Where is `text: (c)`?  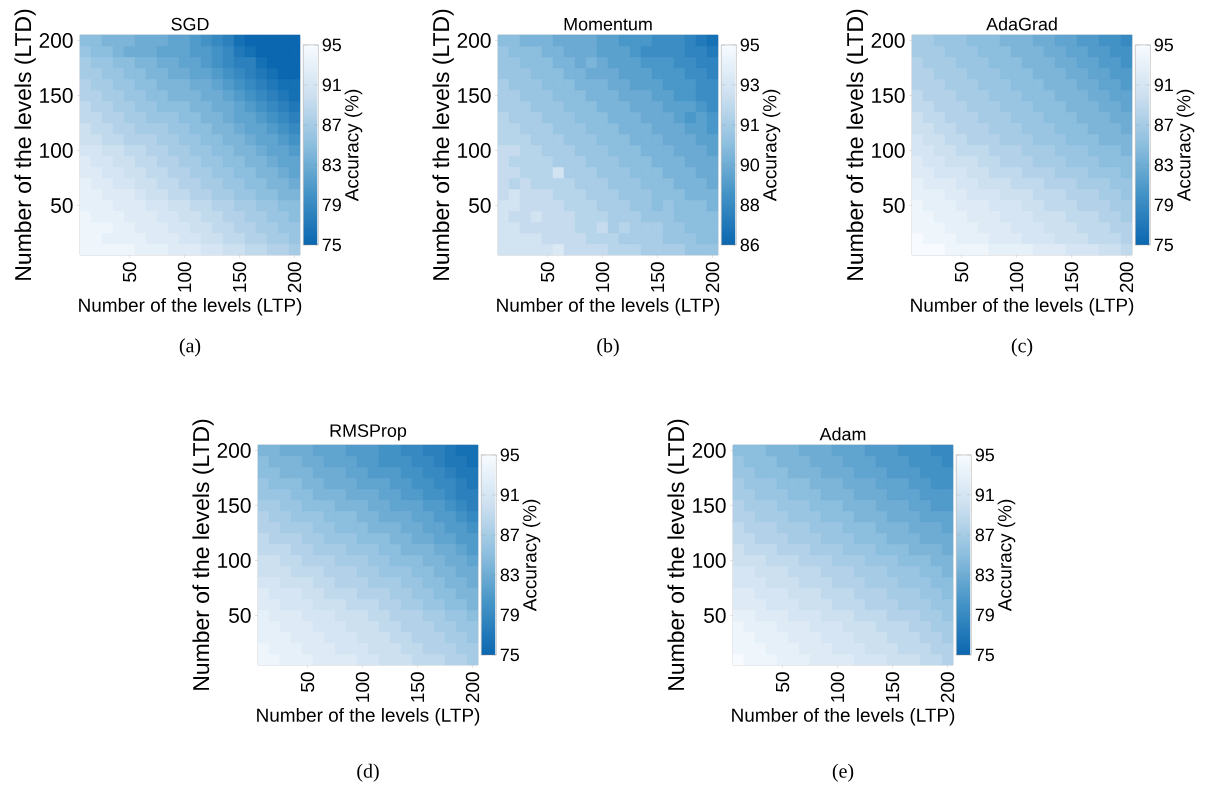 text: (c) is located at coordinates (1022, 347).